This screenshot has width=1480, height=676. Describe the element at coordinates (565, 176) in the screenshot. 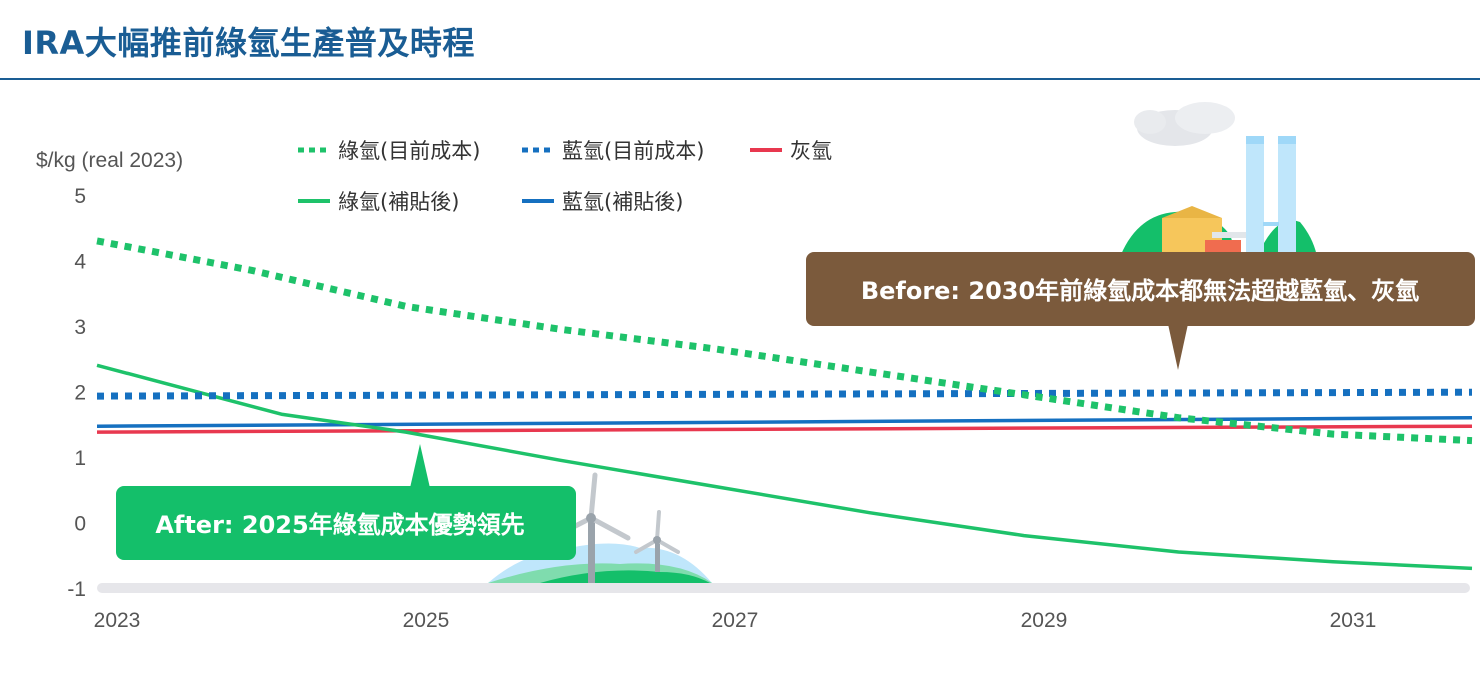

I see `legend: 綠氫(目前成本) 藍氫(目前成本) 灰氫 綠氫(補貼後) 藍氫(補貼後)` at that location.